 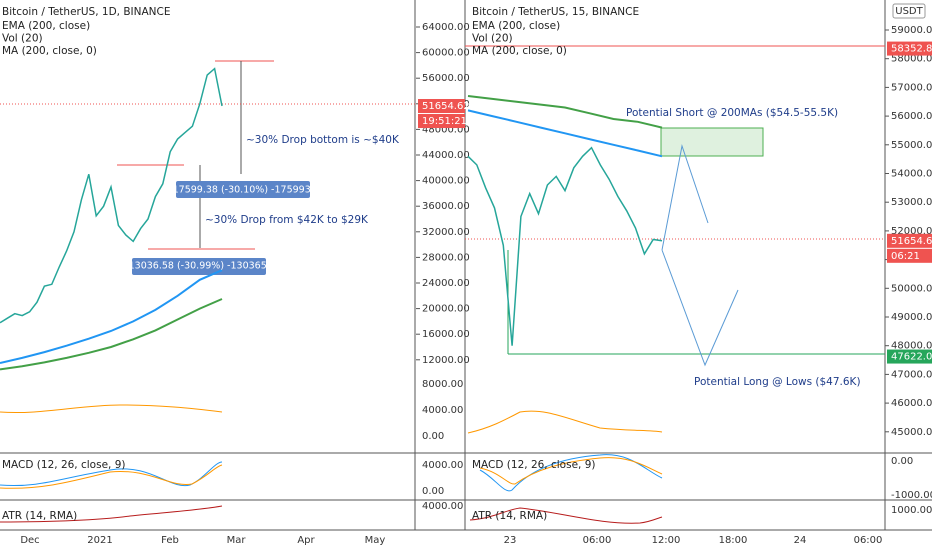 I want to click on y-tick-label: 20000.00, so click(x=446, y=309).